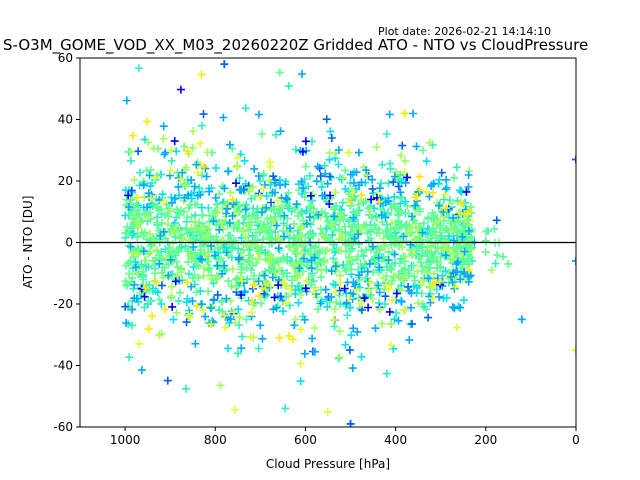 Image resolution: width=640 pixels, height=480 pixels. What do you see at coordinates (69, 243) in the screenshot?
I see `y-tick-label: 0` at bounding box center [69, 243].